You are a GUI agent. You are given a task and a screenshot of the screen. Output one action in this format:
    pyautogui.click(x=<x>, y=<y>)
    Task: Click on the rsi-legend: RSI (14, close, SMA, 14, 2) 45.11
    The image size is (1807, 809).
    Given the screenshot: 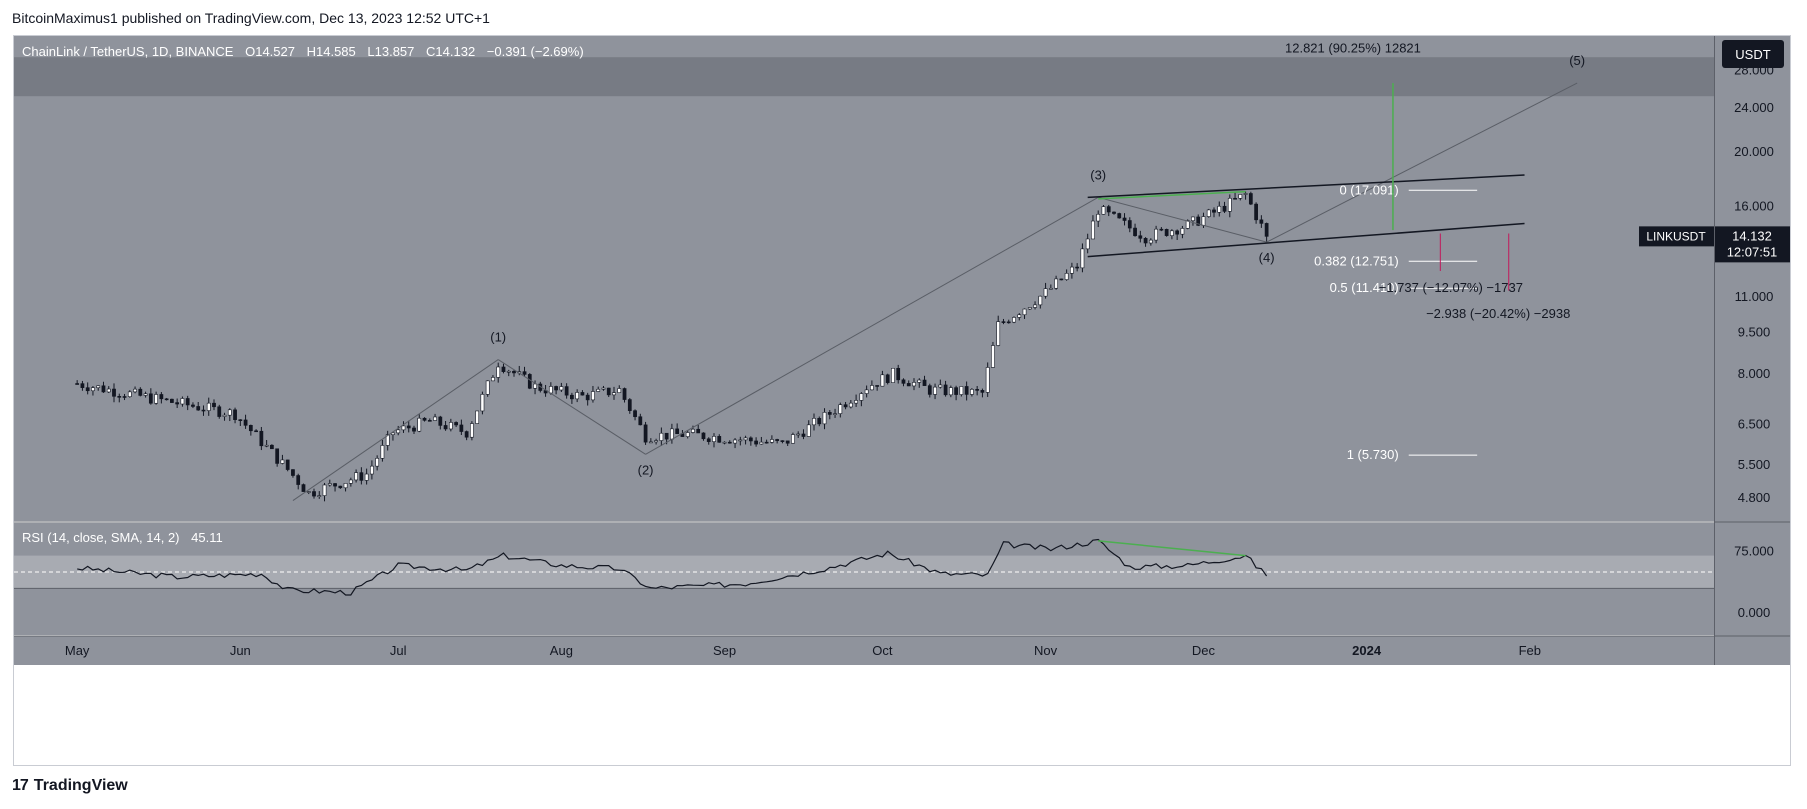 What is the action you would take?
    pyautogui.click(x=122, y=537)
    